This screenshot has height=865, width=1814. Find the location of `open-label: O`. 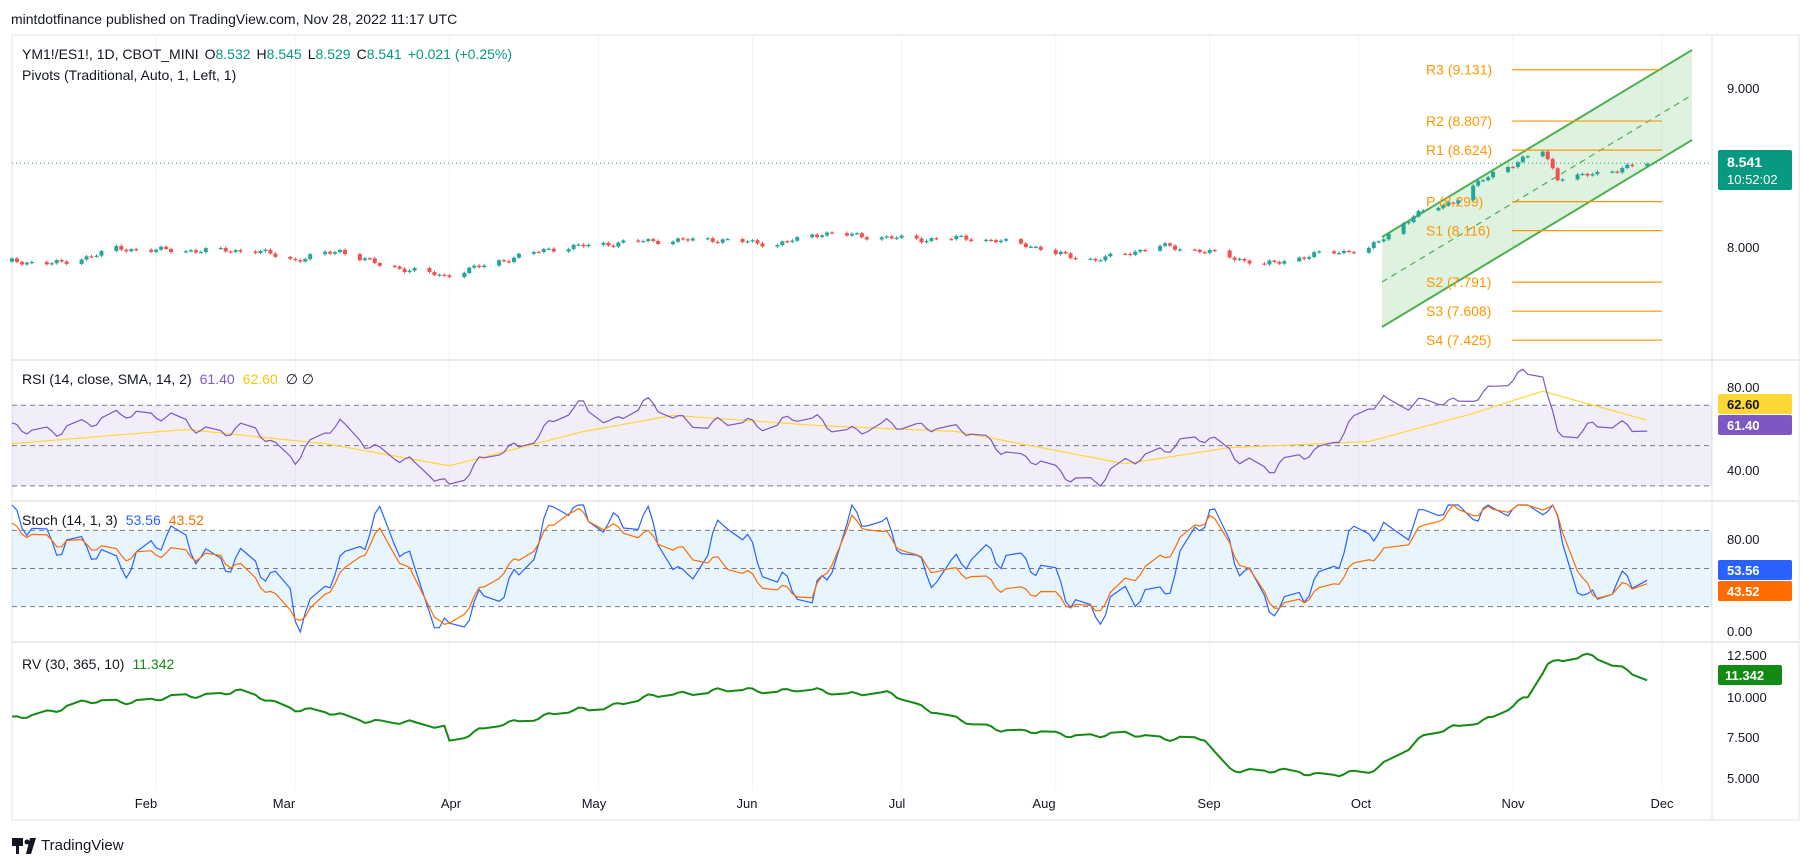

open-label: O is located at coordinates (210, 54).